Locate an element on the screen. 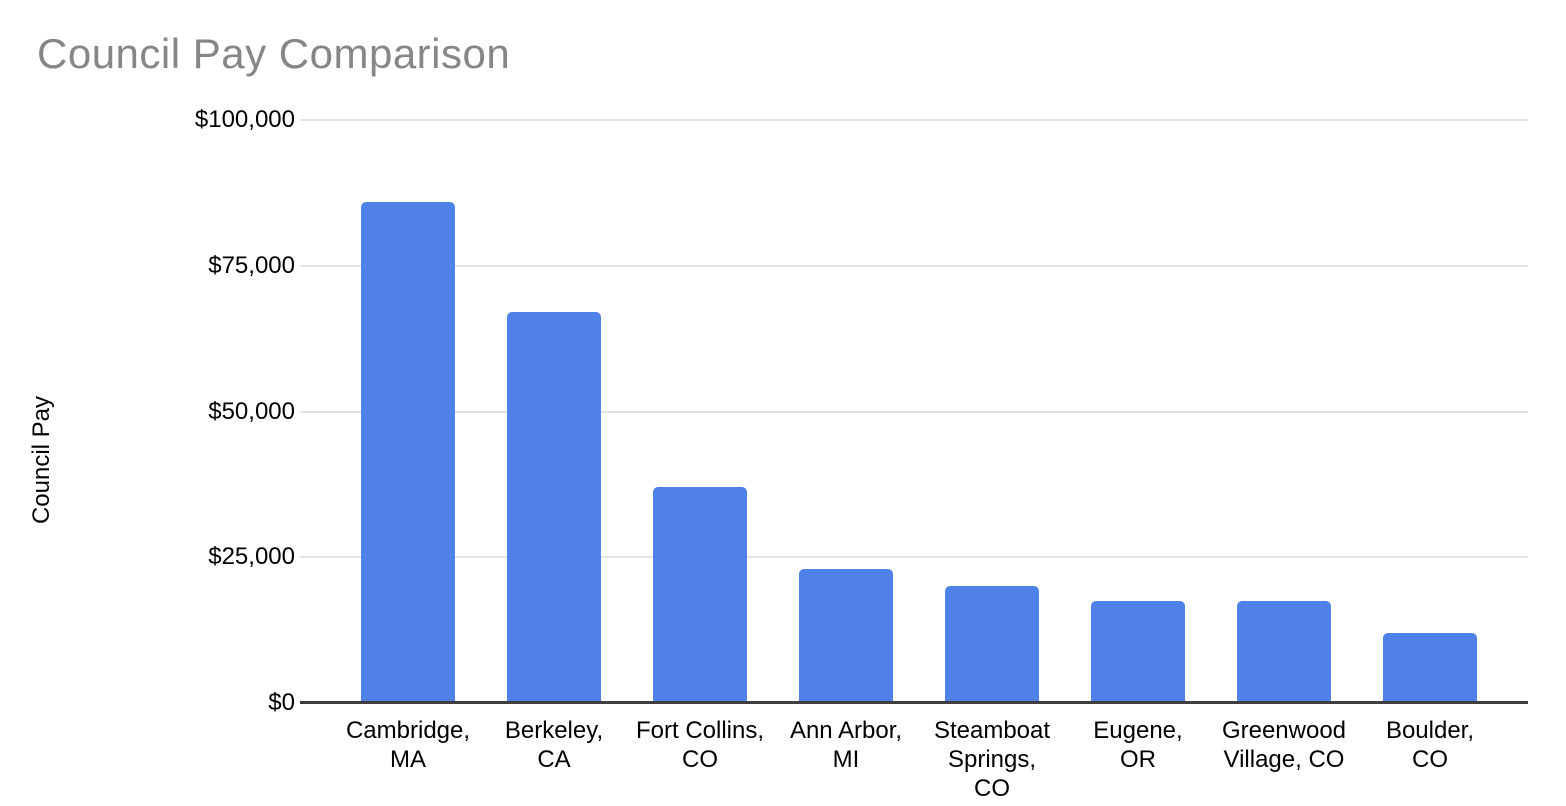 This screenshot has height=806, width=1566. y-tick-label-100-000: $100,000 is located at coordinates (244, 119).